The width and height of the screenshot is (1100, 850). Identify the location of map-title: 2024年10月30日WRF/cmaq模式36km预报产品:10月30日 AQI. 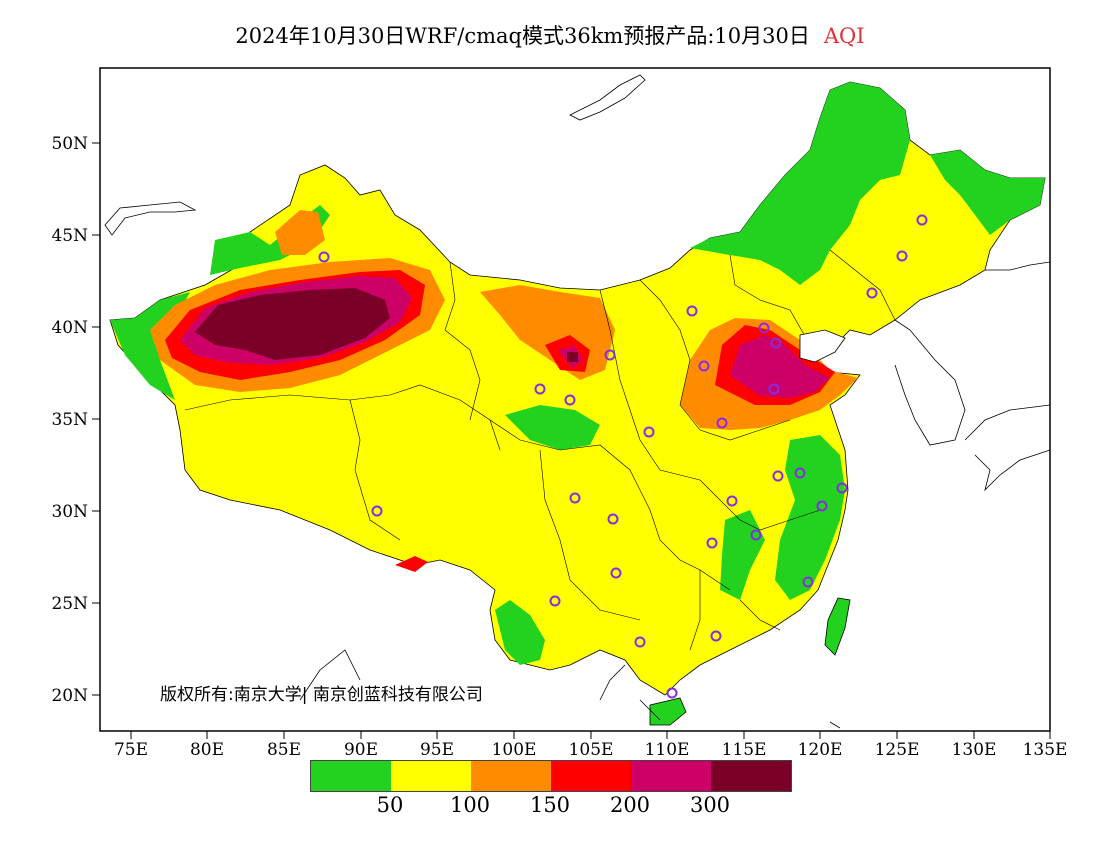
(550, 35).